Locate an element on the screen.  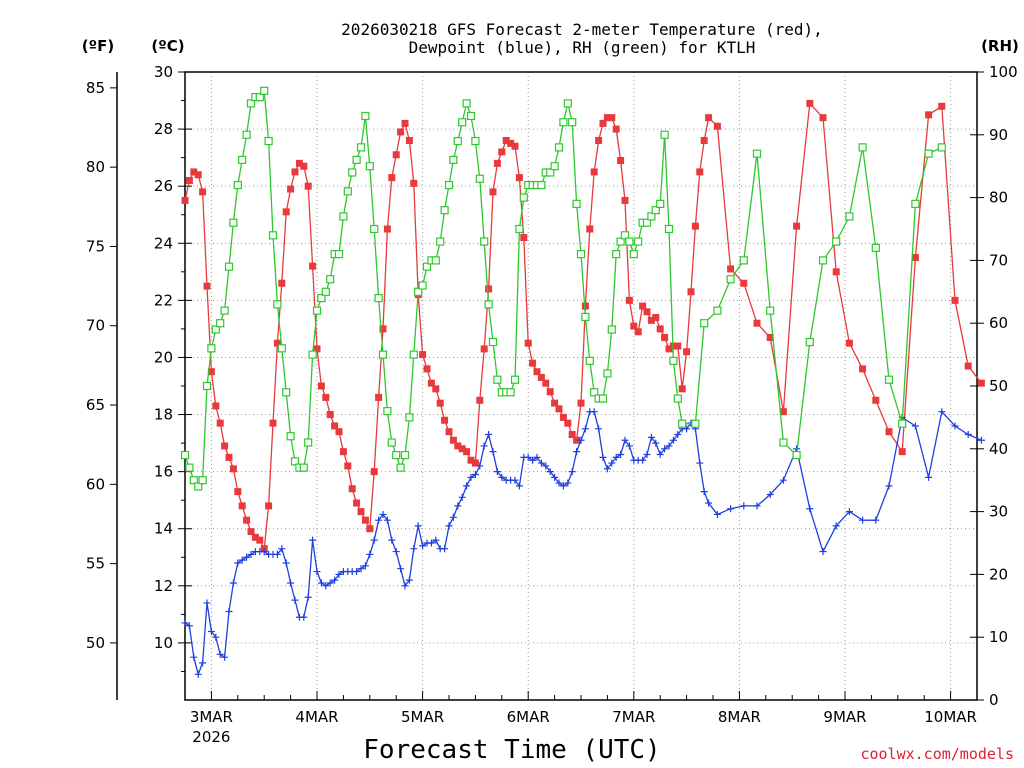
x-tick-label: 3MAR is located at coordinates (211, 717).